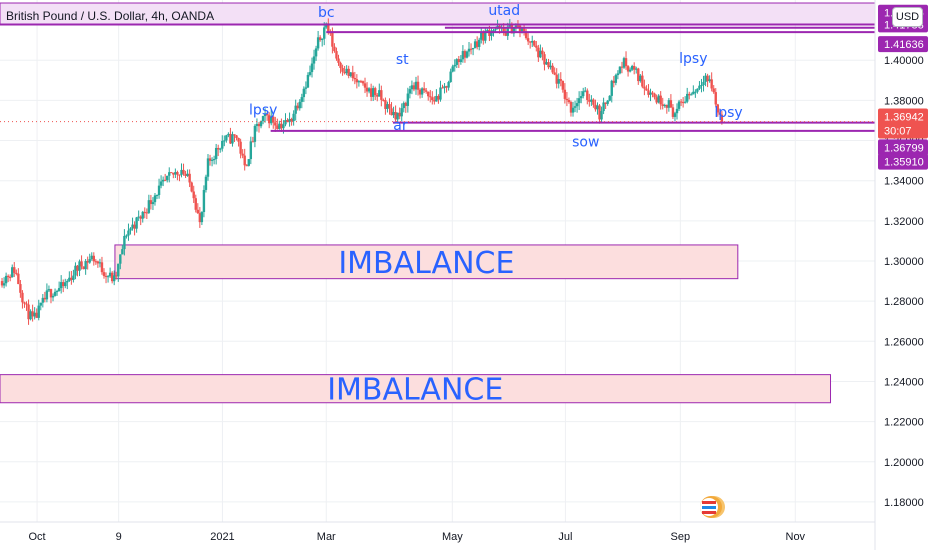 The height and width of the screenshot is (550, 932). Describe the element at coordinates (898, 131) in the screenshot. I see `countdown-label: 30:07` at that location.